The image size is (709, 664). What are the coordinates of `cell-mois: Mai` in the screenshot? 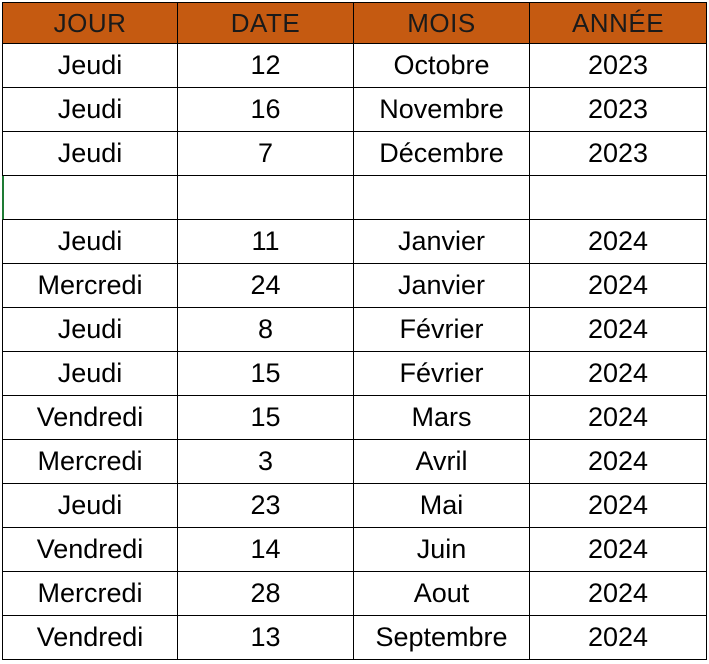 It's located at (442, 506).